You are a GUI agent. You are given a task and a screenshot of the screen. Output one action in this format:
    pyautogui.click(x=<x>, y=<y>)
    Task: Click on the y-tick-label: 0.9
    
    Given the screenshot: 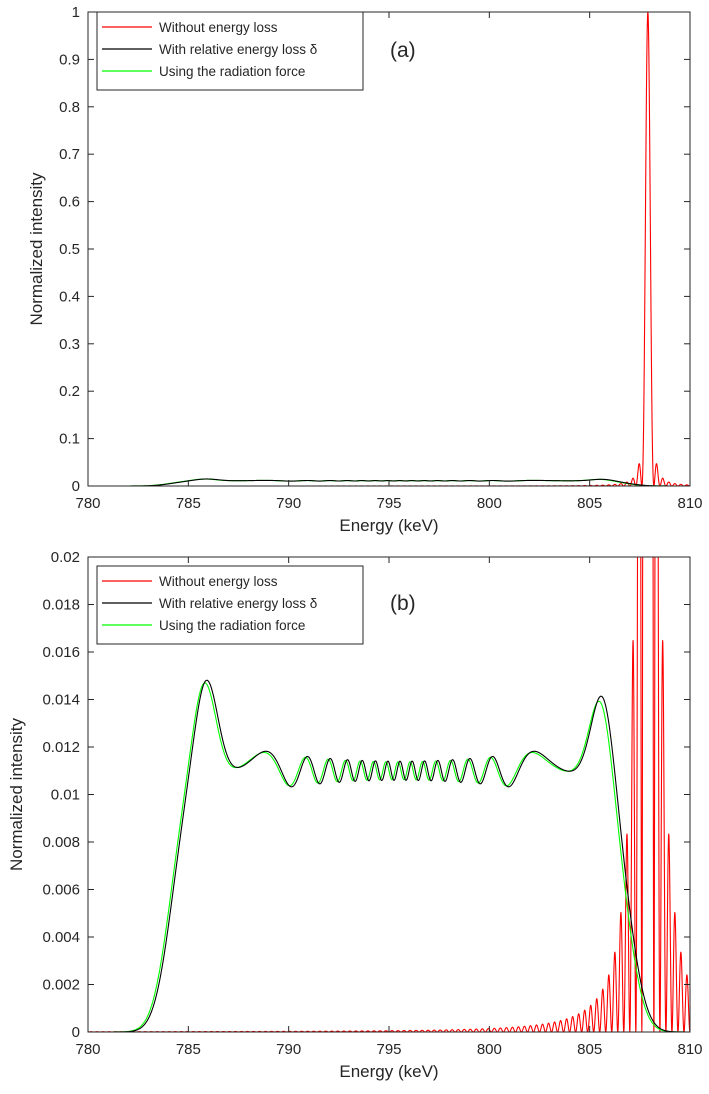 What is the action you would take?
    pyautogui.click(x=69, y=59)
    